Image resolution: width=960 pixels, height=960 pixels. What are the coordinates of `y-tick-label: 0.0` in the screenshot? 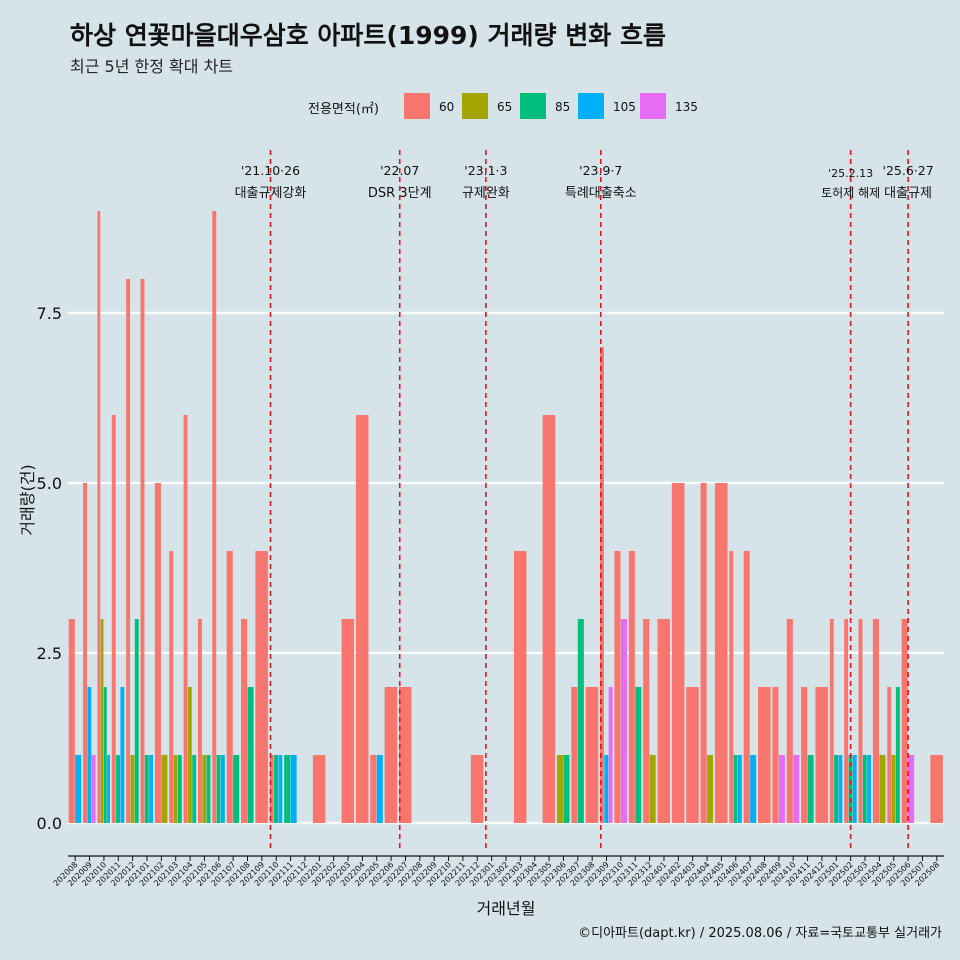 It's located at (49, 823).